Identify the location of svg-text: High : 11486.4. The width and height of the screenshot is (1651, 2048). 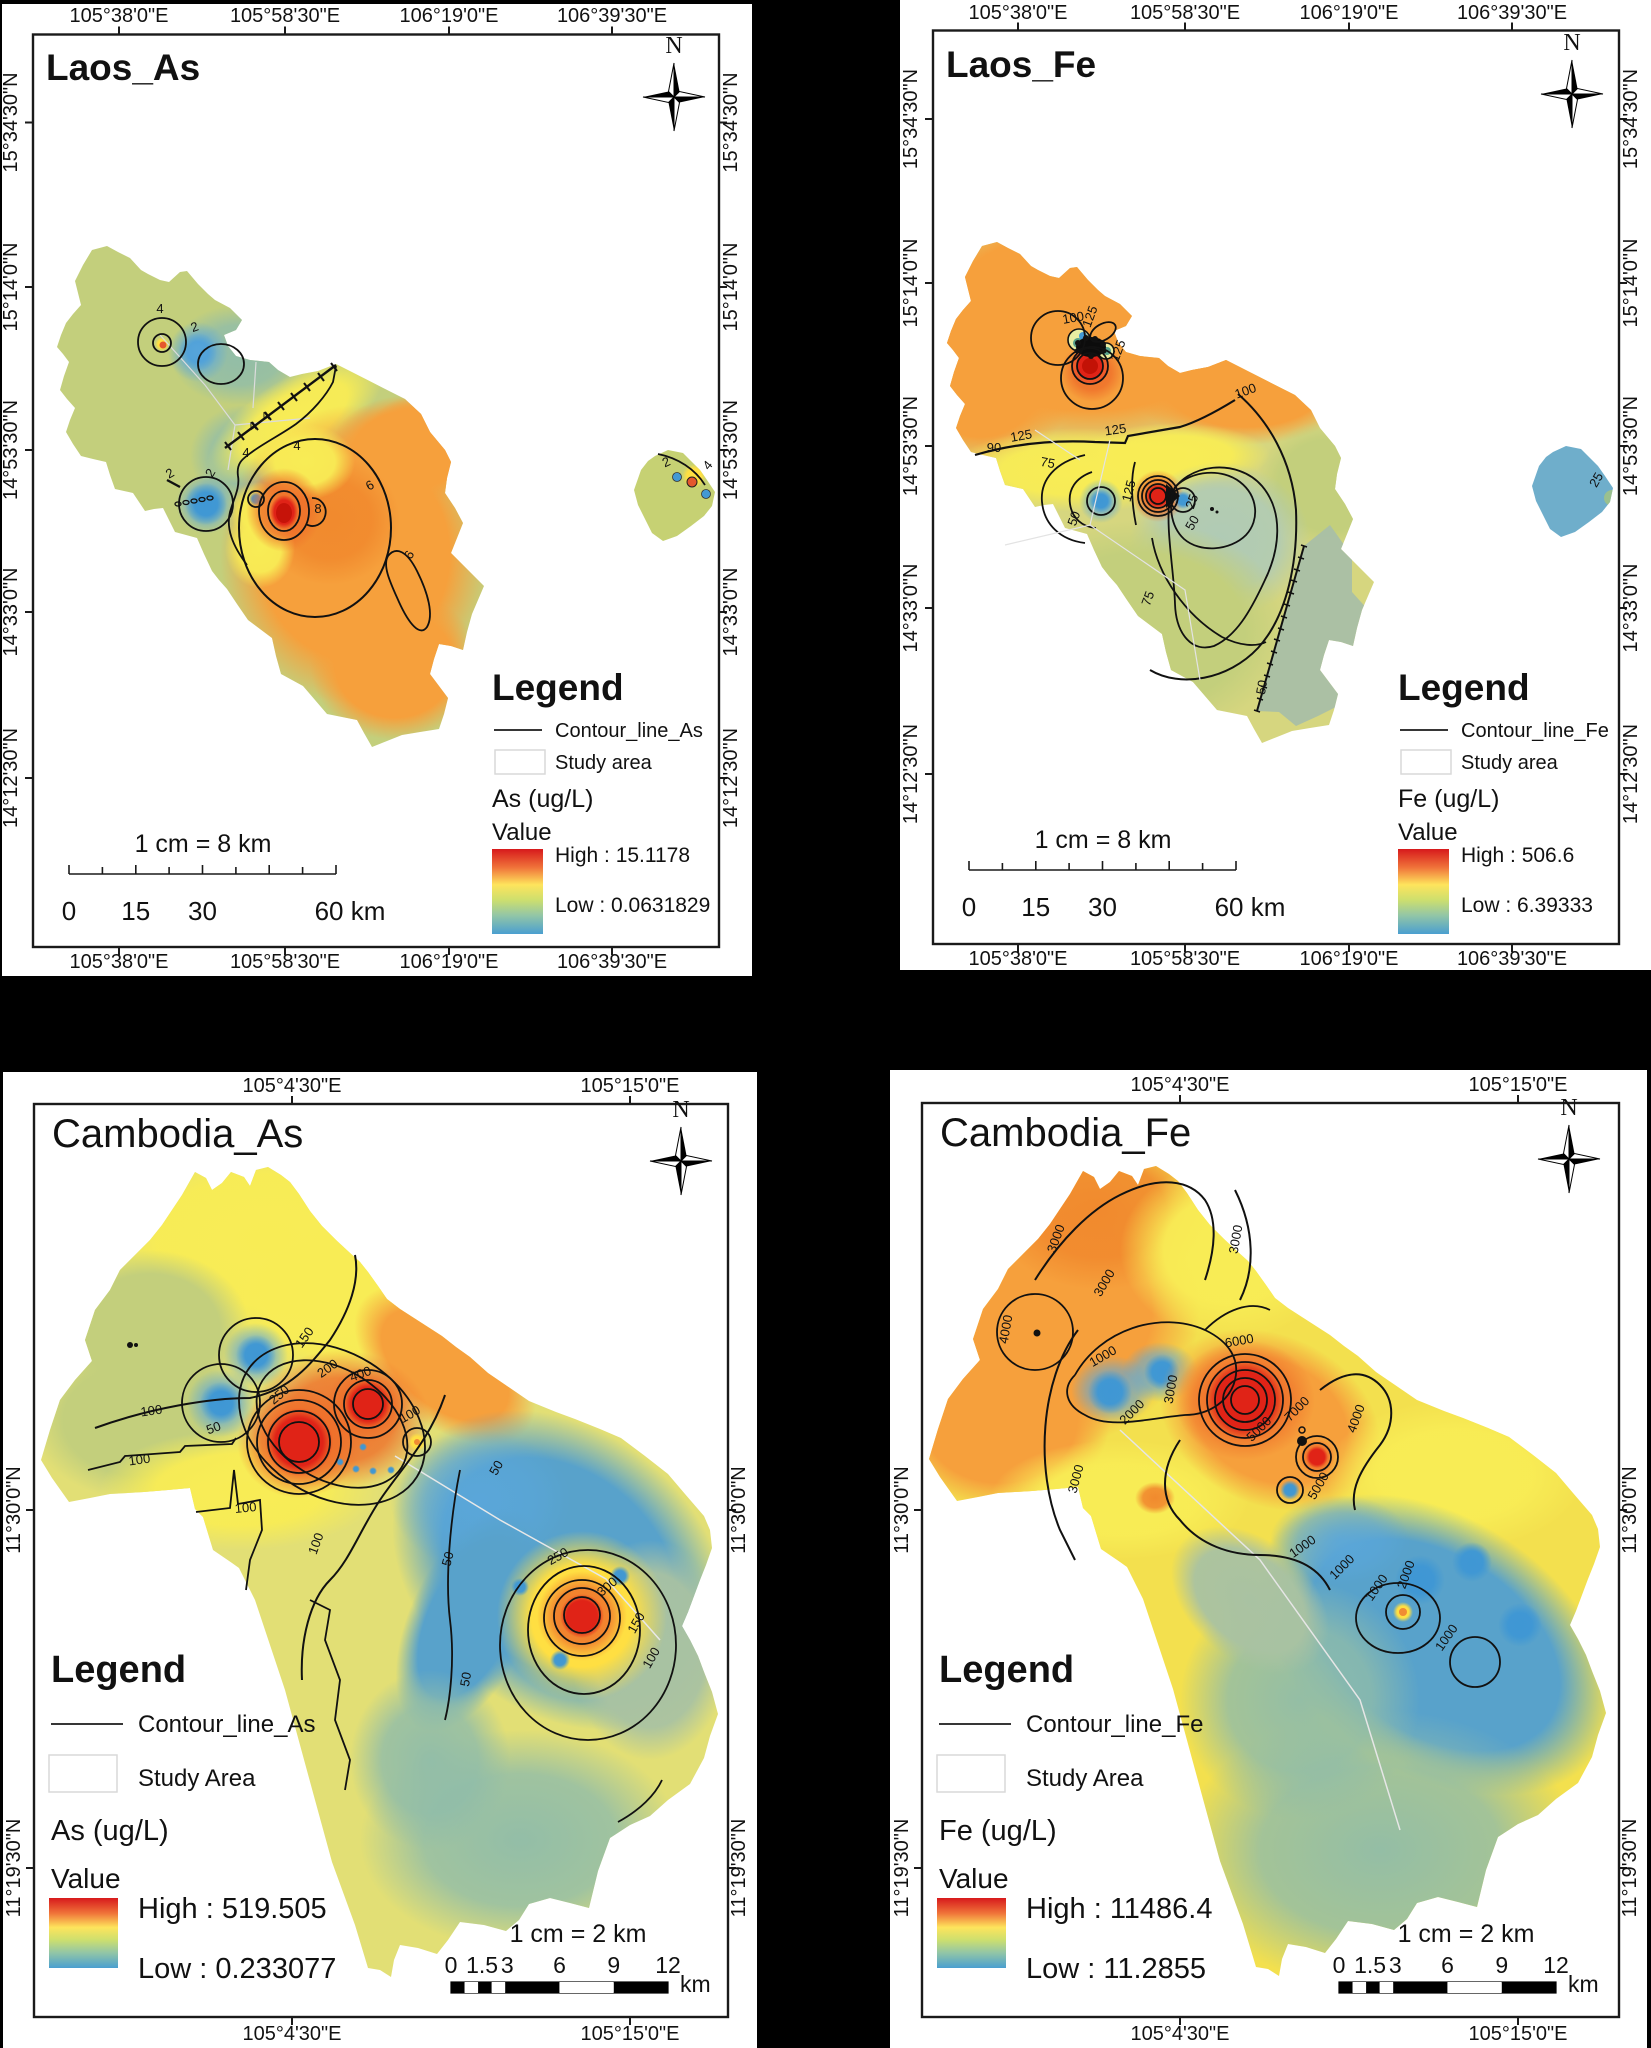
(1119, 1909).